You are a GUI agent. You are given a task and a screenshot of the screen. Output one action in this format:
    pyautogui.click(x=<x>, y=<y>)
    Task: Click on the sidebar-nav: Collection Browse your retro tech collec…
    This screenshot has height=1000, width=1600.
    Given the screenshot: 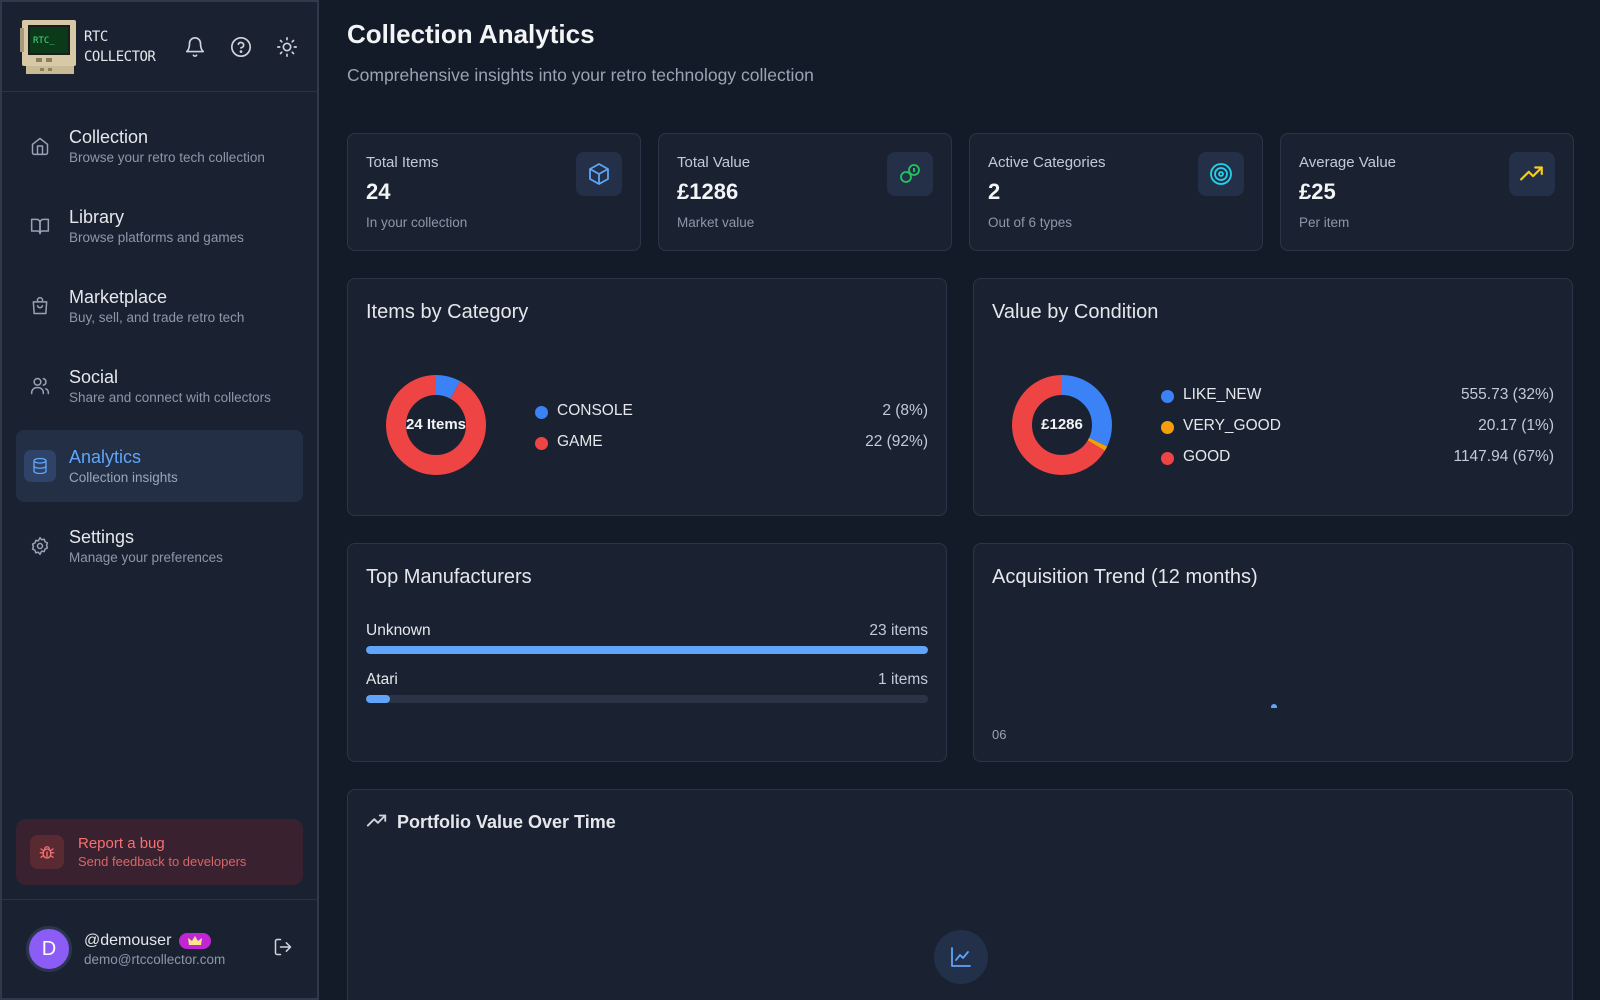 What is the action you would take?
    pyautogui.click(x=159, y=455)
    